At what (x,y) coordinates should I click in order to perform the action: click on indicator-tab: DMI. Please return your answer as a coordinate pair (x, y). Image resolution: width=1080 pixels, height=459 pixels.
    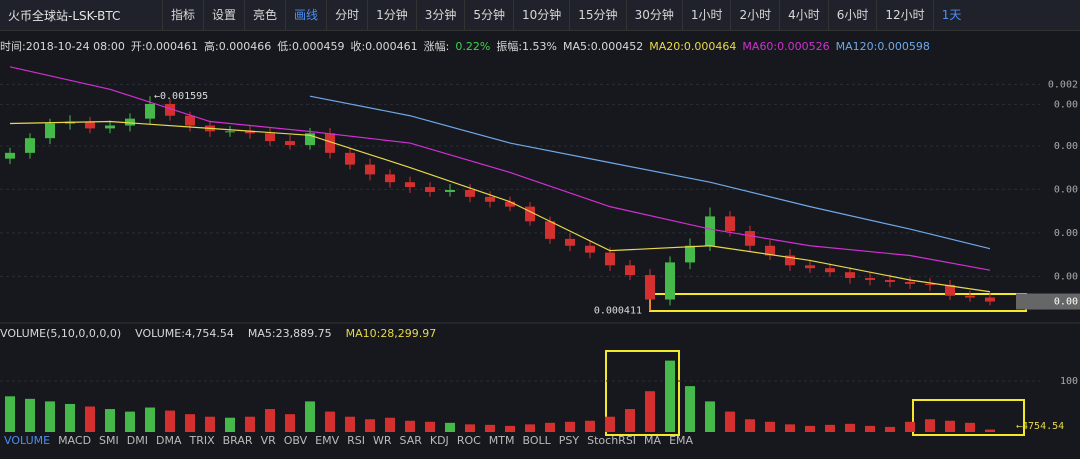
    Looking at the image, I should click on (137, 440).